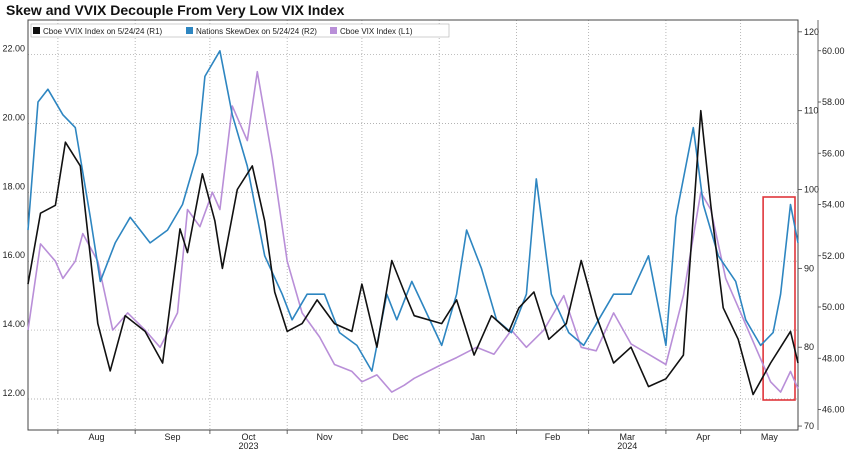 The width and height of the screenshot is (848, 451). What do you see at coordinates (809, 347) in the screenshot?
I see `y-r1-tick-label: 80` at bounding box center [809, 347].